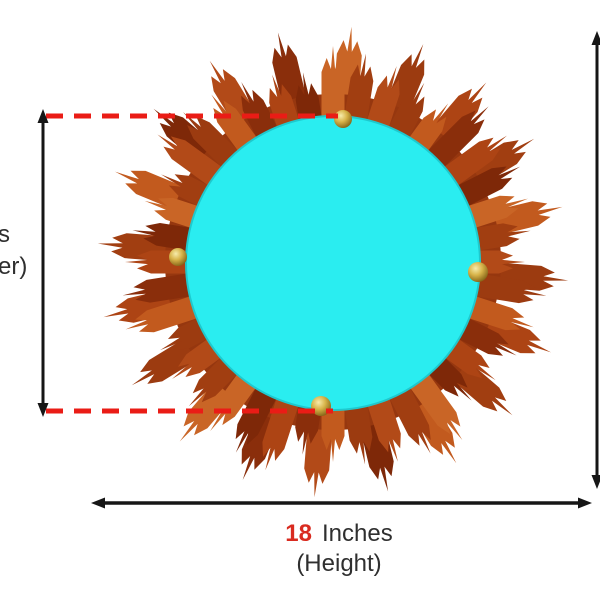 Image resolution: width=600 pixels, height=600 pixels. I want to click on height-unit: Inches, so click(357, 533).